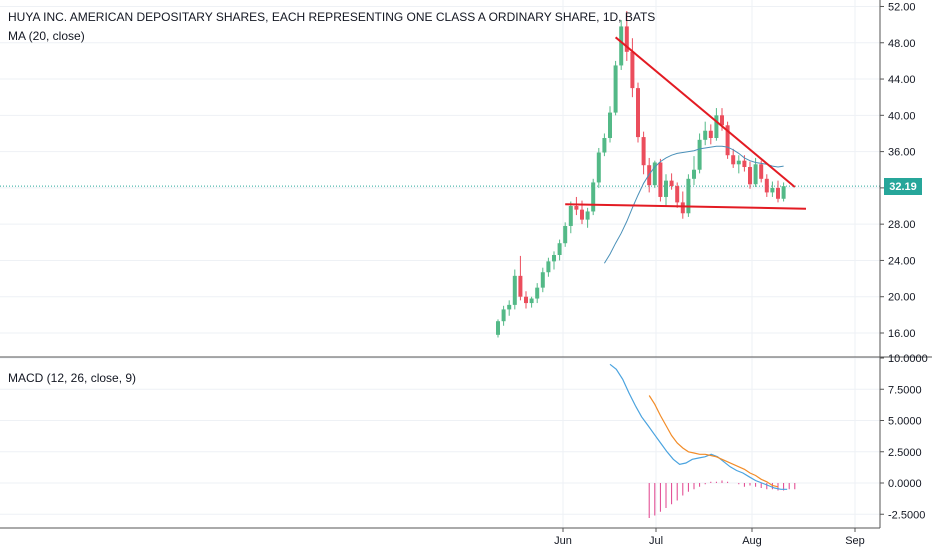 The width and height of the screenshot is (932, 550). I want to click on price-tick-label: 52.00, so click(902, 7).